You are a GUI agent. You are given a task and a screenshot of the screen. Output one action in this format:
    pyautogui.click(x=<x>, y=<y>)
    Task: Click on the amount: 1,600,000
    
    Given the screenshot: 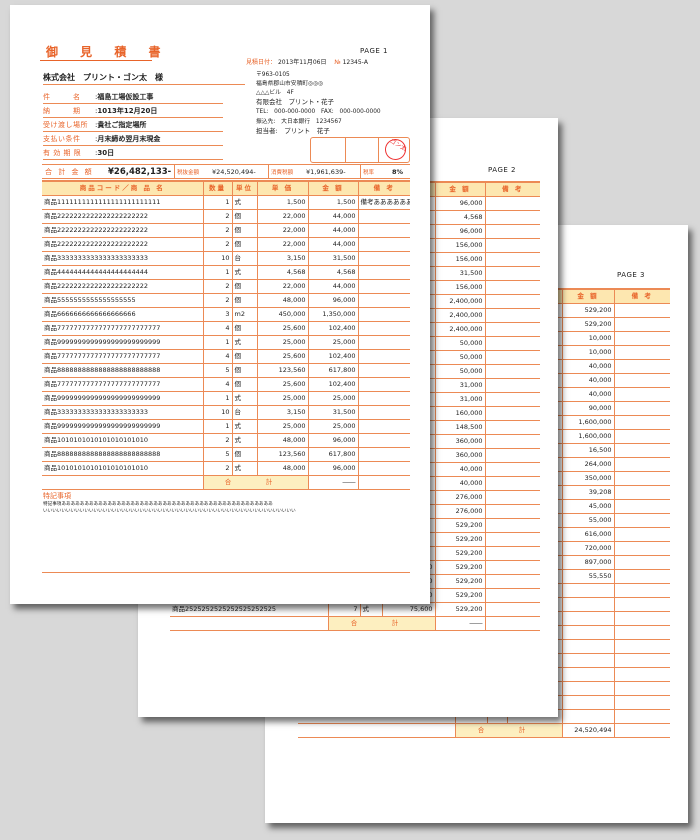 What is the action you would take?
    pyautogui.click(x=588, y=422)
    